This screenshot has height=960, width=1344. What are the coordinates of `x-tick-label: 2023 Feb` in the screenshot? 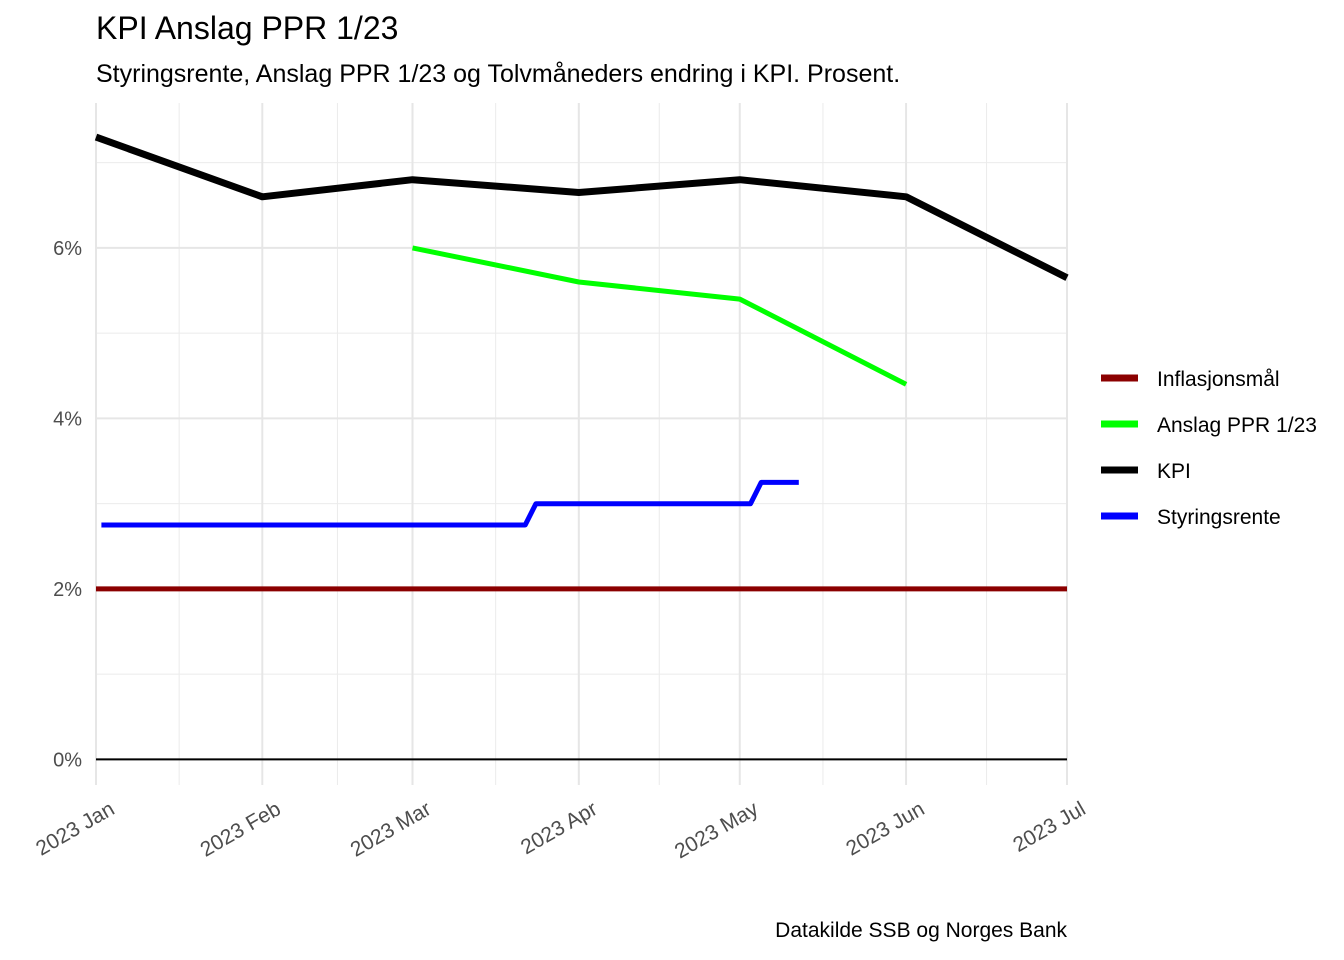 It's located at (240, 829).